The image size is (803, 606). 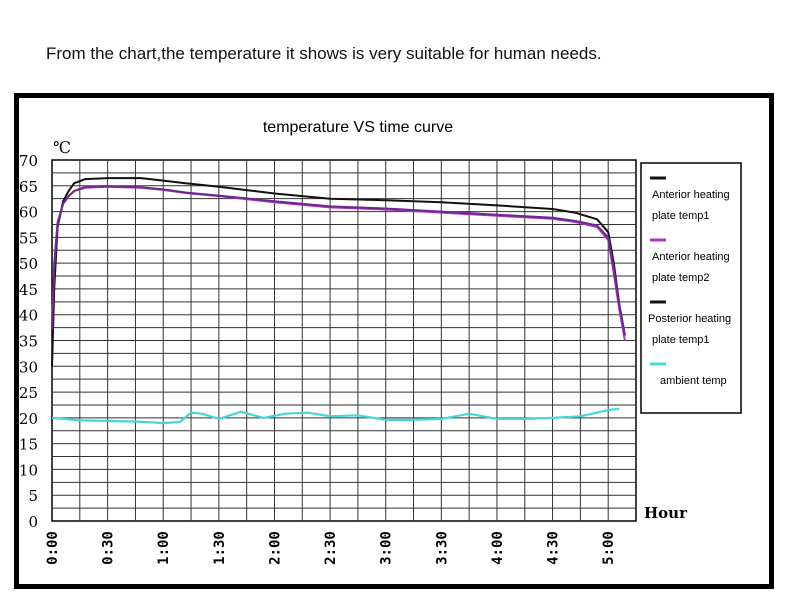 What do you see at coordinates (28, 290) in the screenshot?
I see `y-tick-label: 45` at bounding box center [28, 290].